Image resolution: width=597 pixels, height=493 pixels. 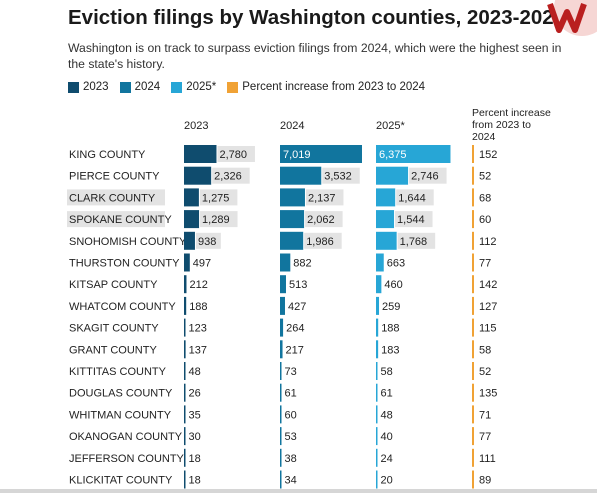 What do you see at coordinates (96, 87) in the screenshot?
I see `legend-label-2023: 2023` at bounding box center [96, 87].